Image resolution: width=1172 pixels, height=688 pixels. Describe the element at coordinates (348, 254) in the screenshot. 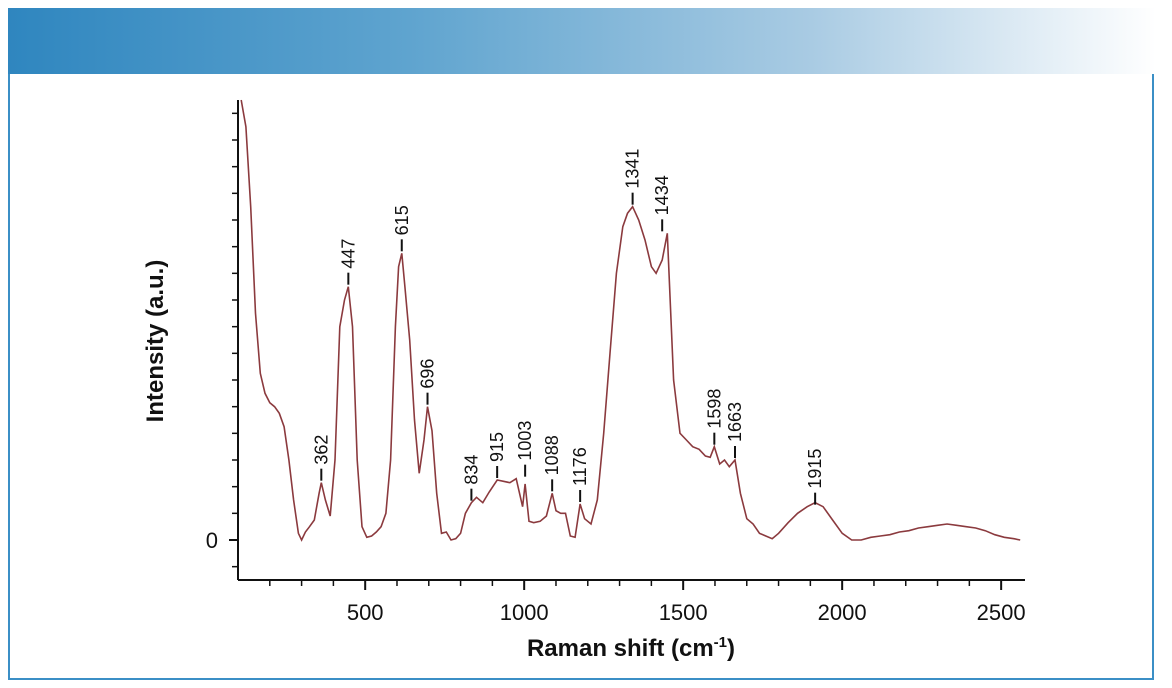

I see `peak-label: 447` at that location.